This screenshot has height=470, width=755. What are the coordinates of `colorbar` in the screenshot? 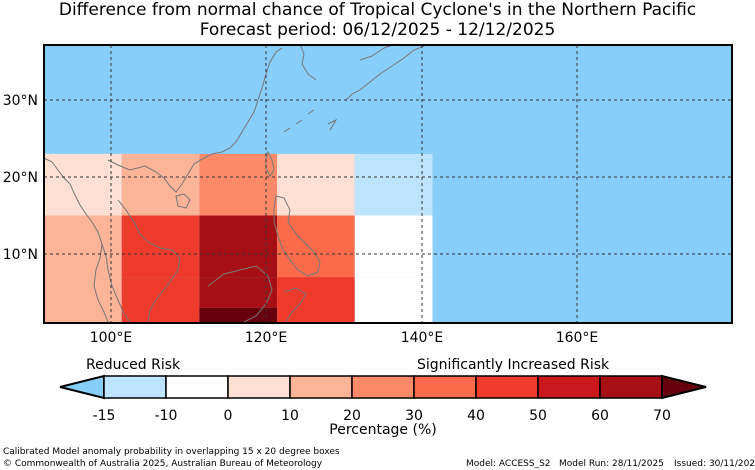 It's located at (383, 387).